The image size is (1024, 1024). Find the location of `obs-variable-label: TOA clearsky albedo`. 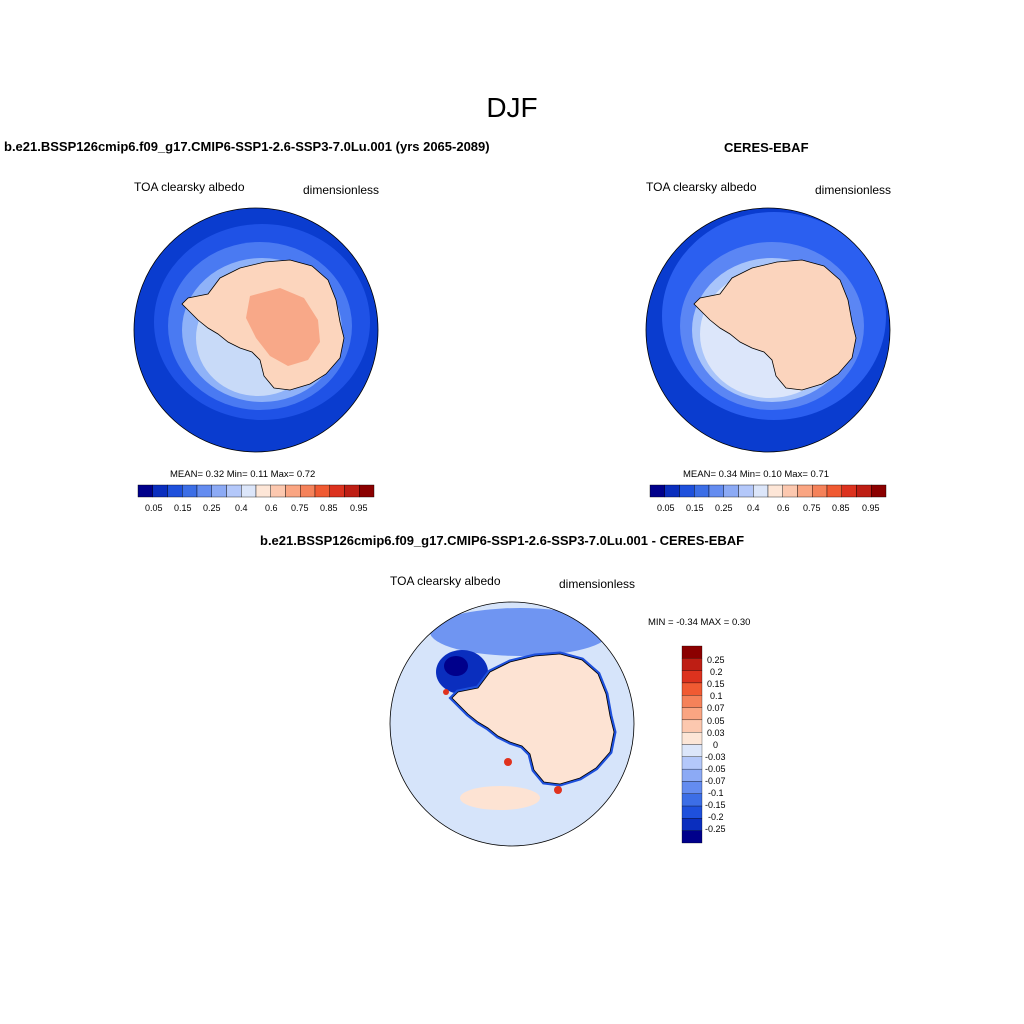

obs-variable-label: TOA clearsky albedo is located at coordinates (701, 187).